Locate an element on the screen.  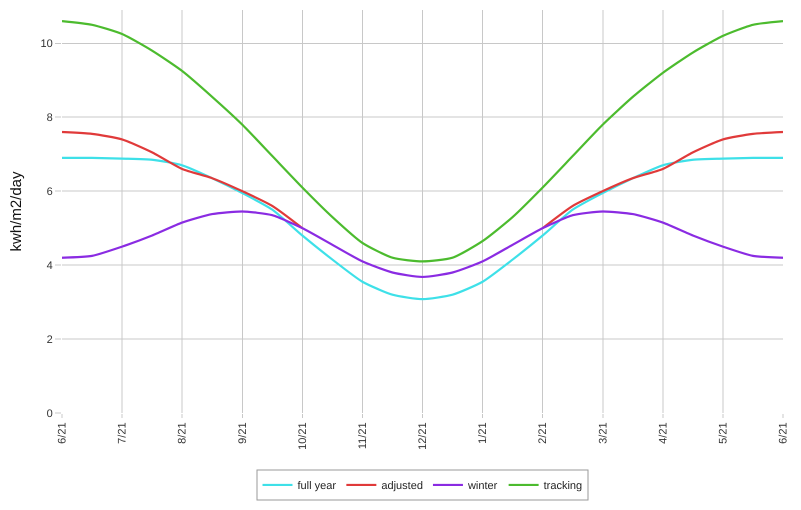
legend-label: full year is located at coordinates (317, 486).